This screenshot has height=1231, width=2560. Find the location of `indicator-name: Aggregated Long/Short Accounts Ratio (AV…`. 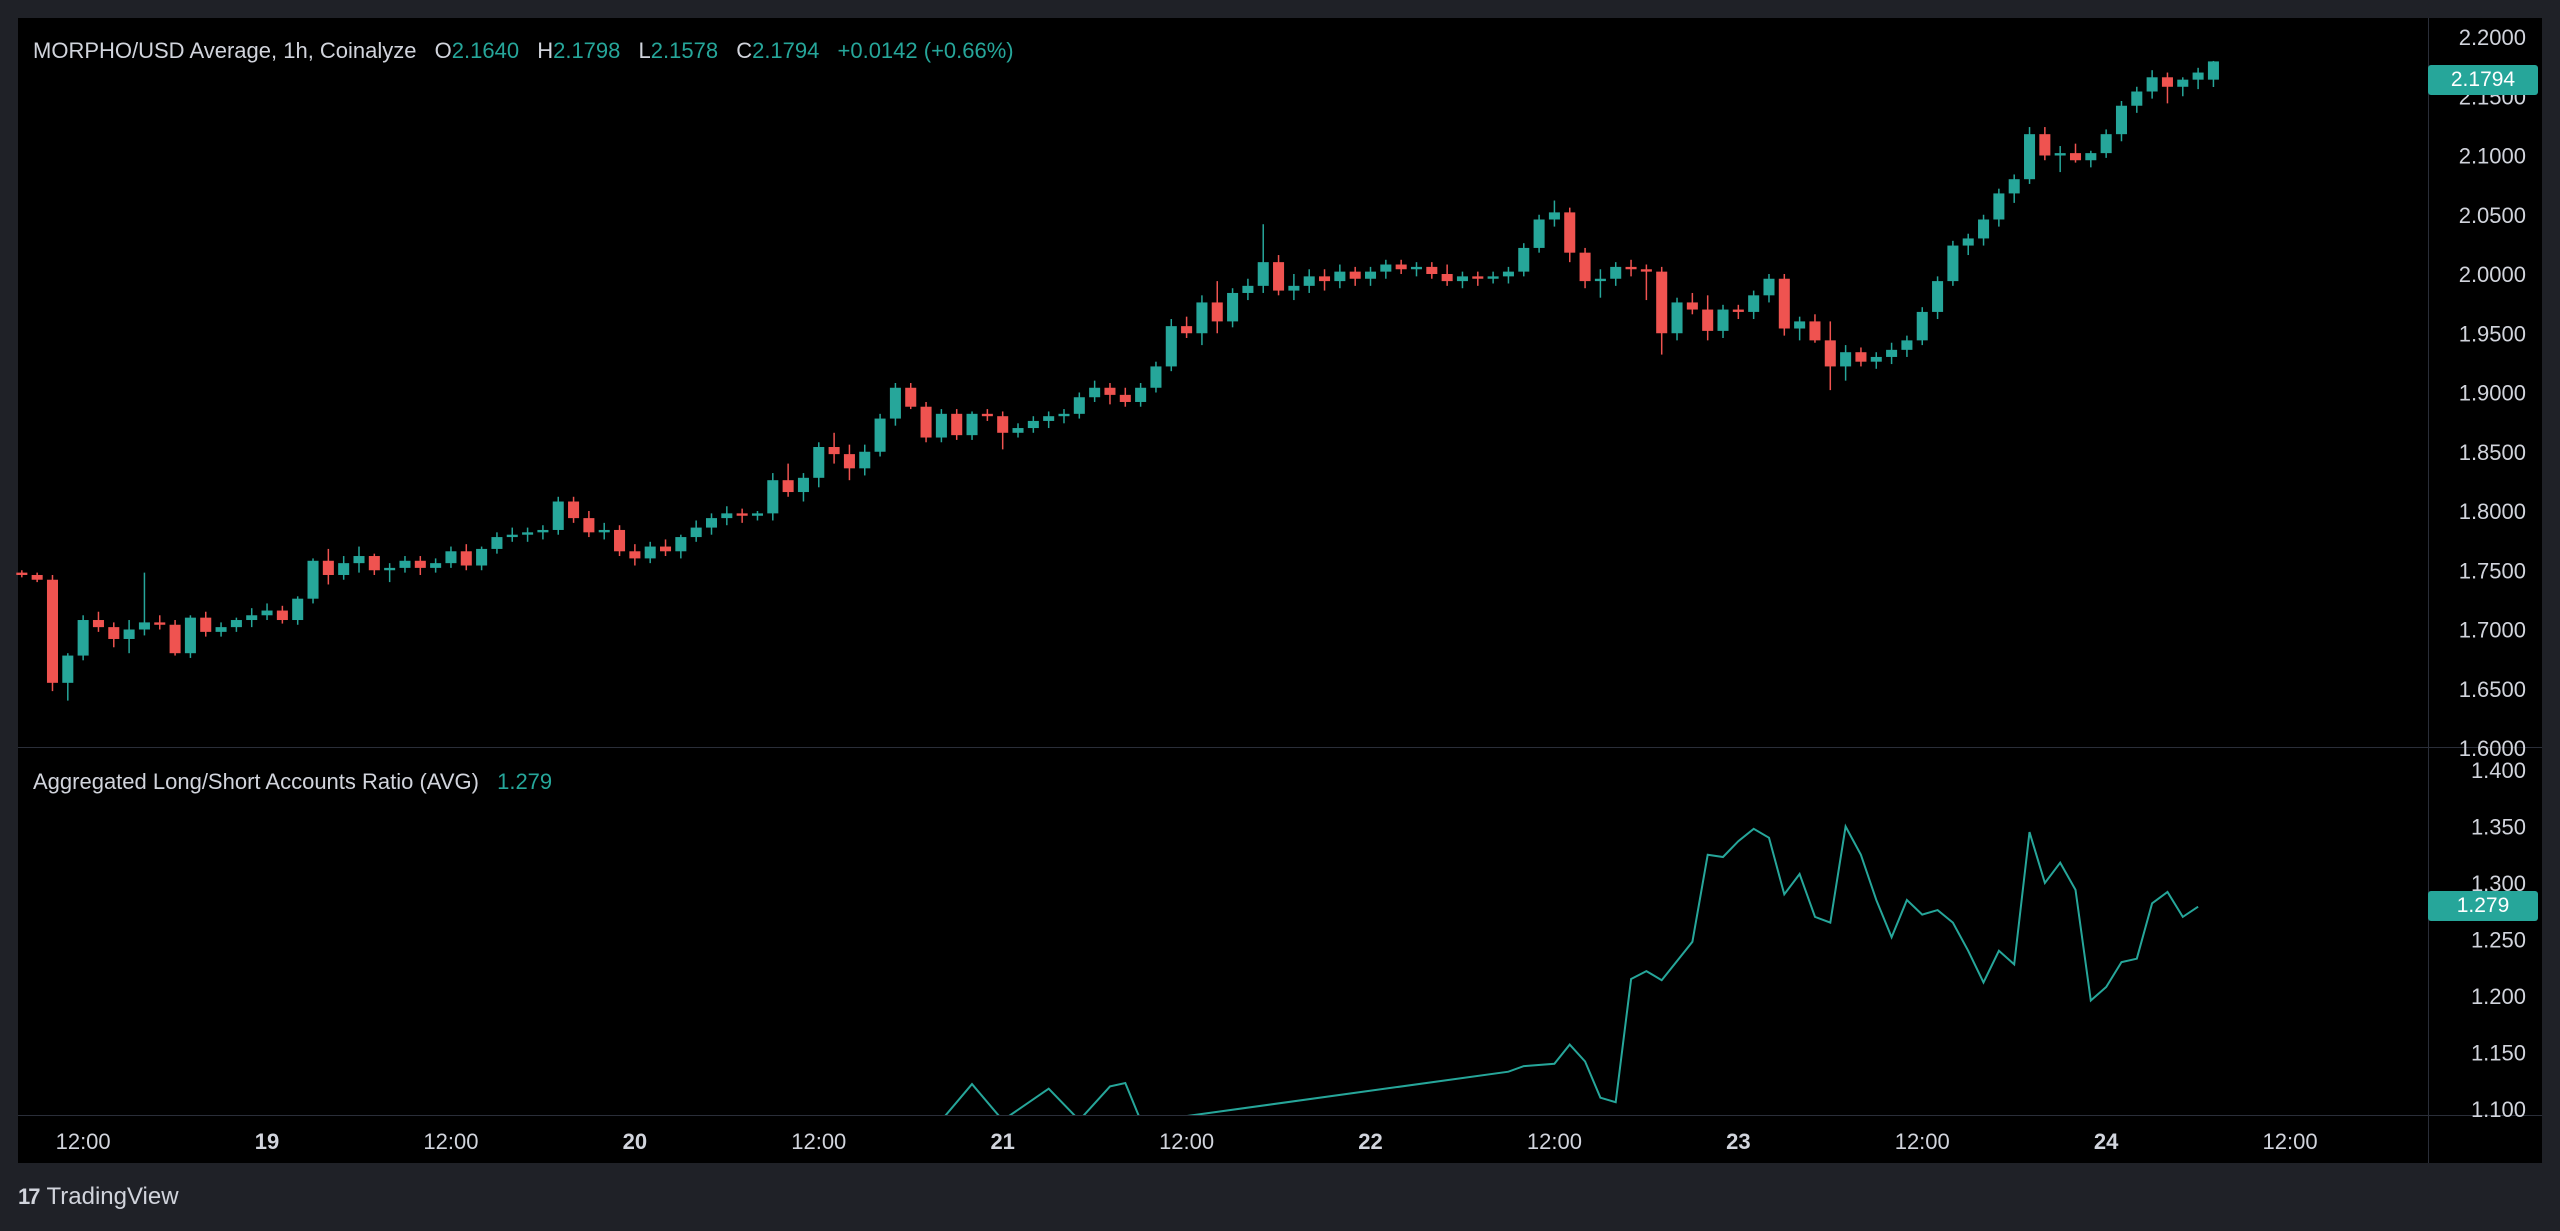

indicator-name: Aggregated Long/Short Accounts Ratio (AV… is located at coordinates (256, 781).